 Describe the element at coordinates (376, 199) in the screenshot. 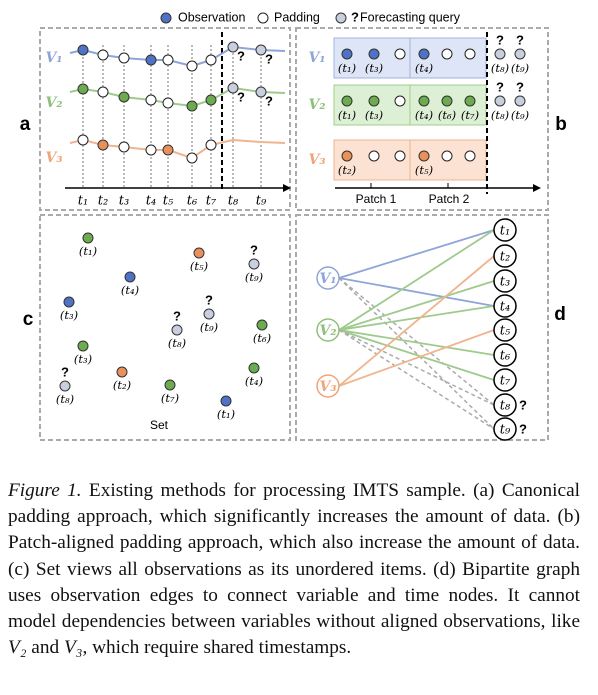

I see `label: Patch 1` at that location.